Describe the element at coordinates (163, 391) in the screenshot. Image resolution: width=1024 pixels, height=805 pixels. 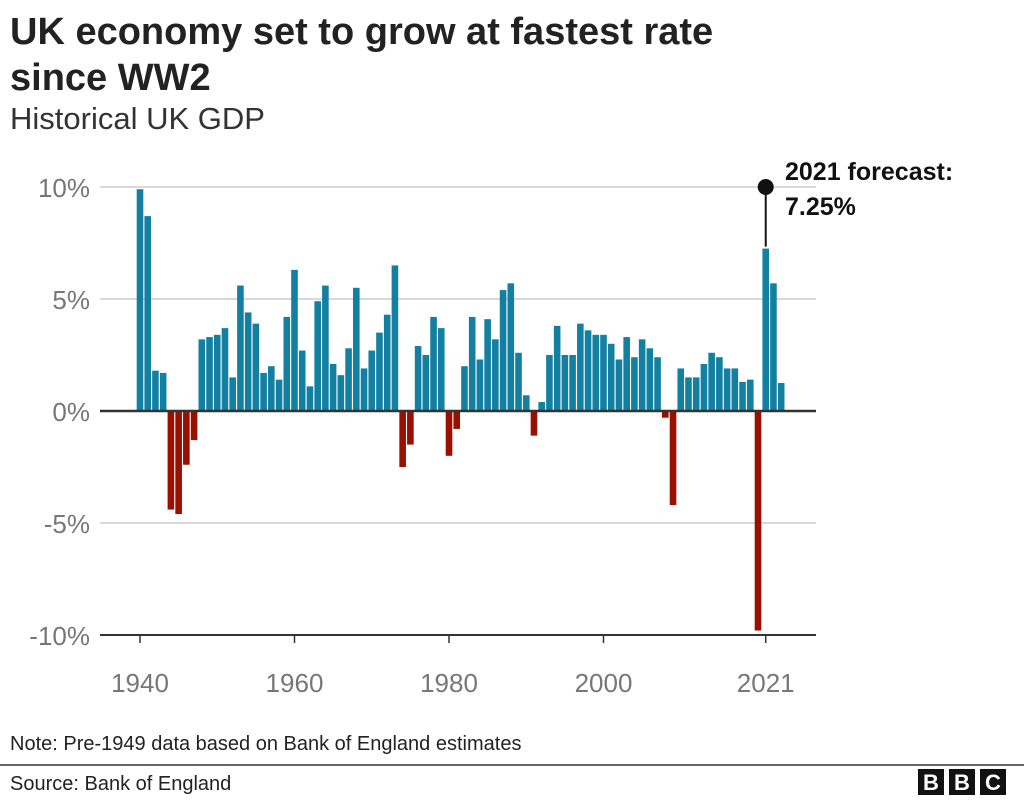
I see `bar-1943` at that location.